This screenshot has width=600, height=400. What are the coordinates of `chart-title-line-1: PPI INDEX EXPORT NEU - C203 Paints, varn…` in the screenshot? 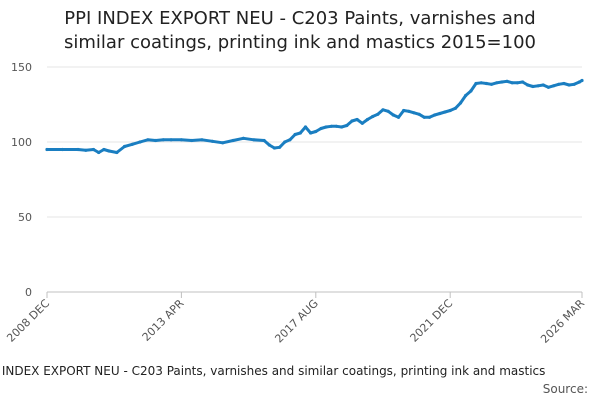 It's located at (300, 18).